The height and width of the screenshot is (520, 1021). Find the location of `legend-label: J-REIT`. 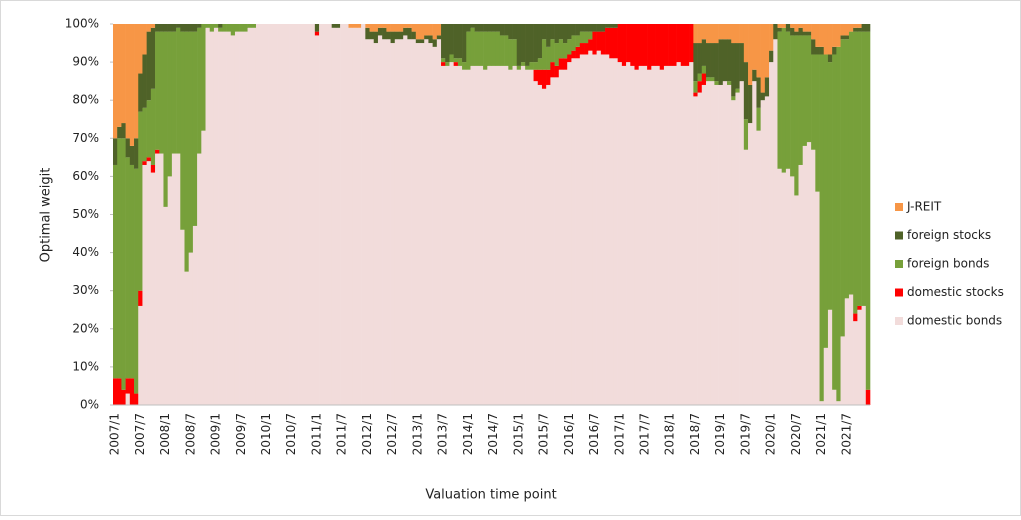

legend-label: J-REIT is located at coordinates (924, 207).